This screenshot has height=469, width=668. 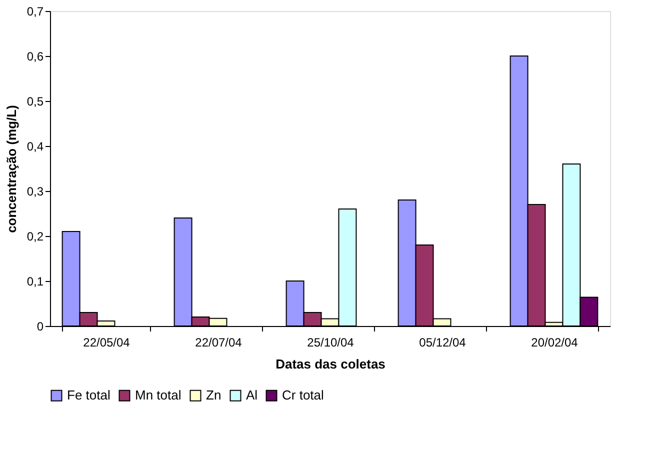 What do you see at coordinates (554, 343) in the screenshot?
I see `x-tick-label: 20/02/04` at bounding box center [554, 343].